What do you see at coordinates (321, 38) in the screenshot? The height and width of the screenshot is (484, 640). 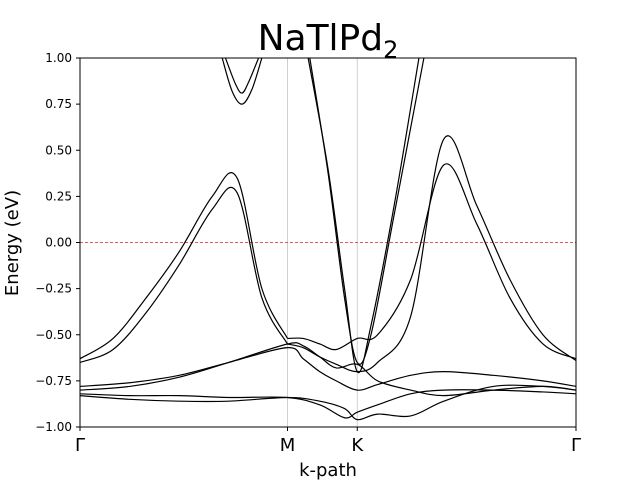 I see `chart-title-main: NaTlPd` at bounding box center [321, 38].